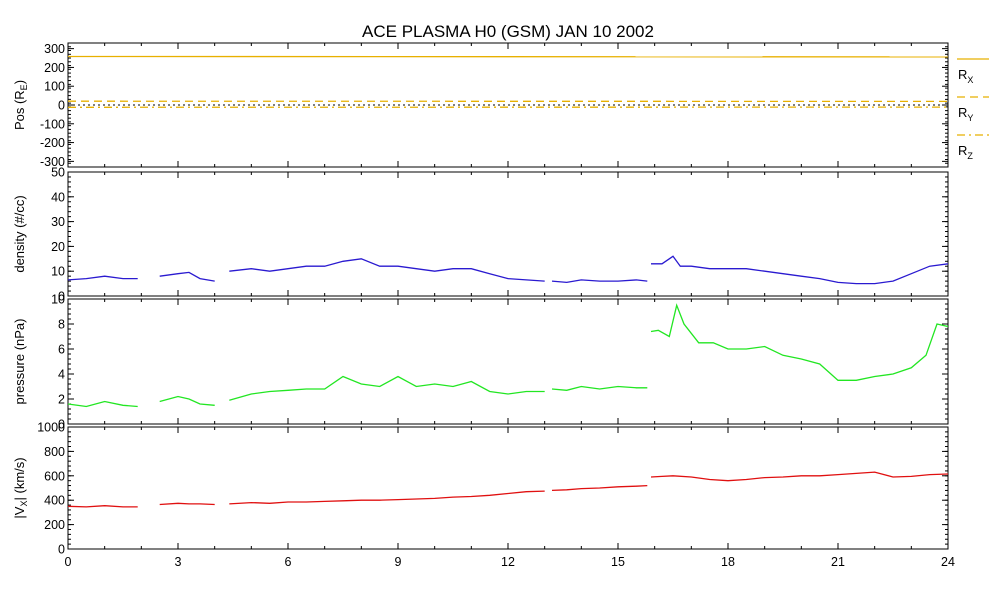 This screenshot has height=600, width=993. I want to click on y-axis-label: Pos (RE), so click(20, 105).